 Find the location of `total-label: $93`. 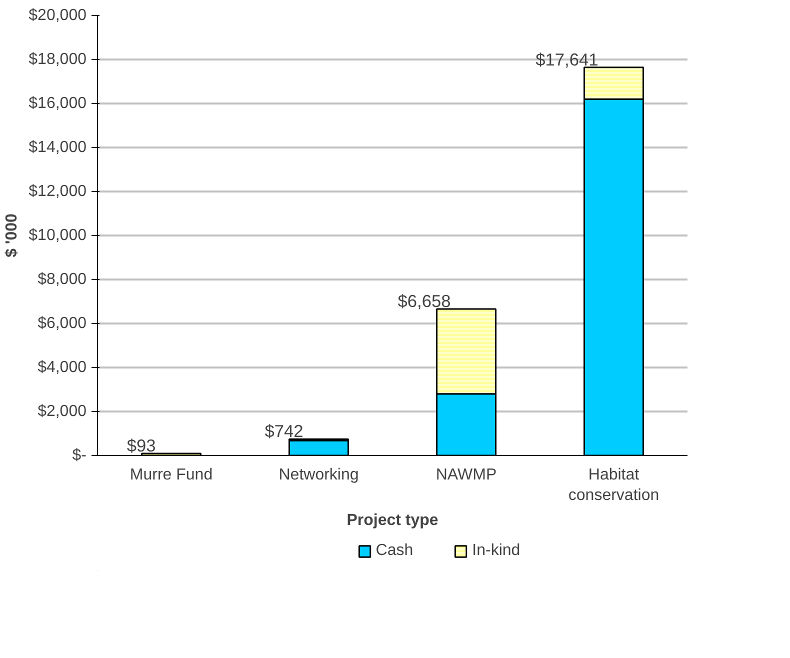

total-label: $93 is located at coordinates (141, 445).